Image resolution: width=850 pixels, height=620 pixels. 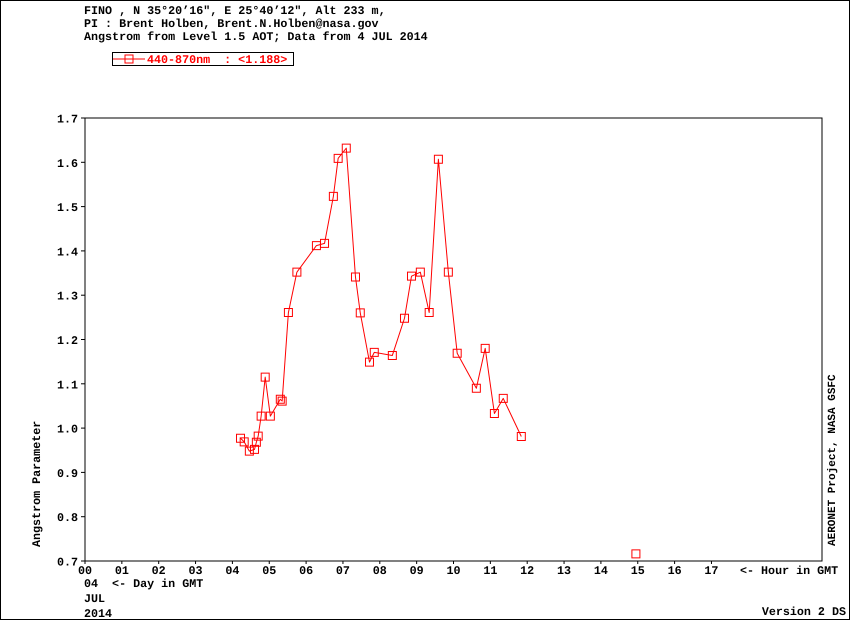 What do you see at coordinates (417, 571) in the screenshot?
I see `x-tick-label: 09` at bounding box center [417, 571].